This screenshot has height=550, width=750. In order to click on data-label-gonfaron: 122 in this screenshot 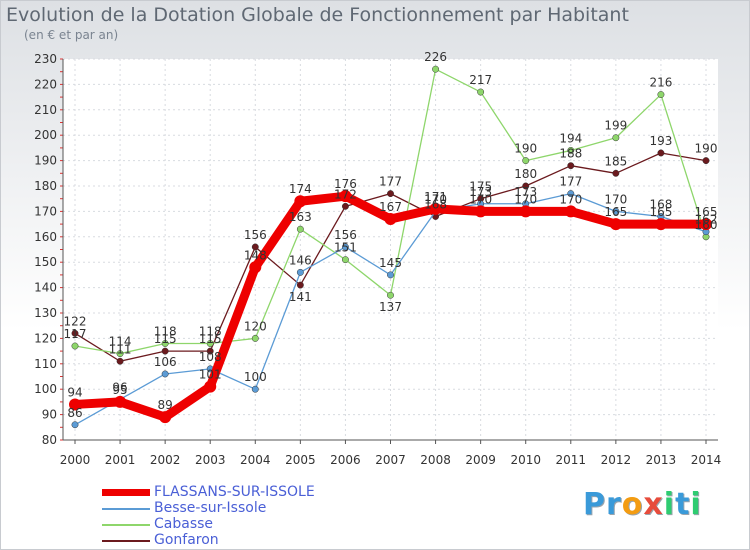, I will do `click(75, 321)`.